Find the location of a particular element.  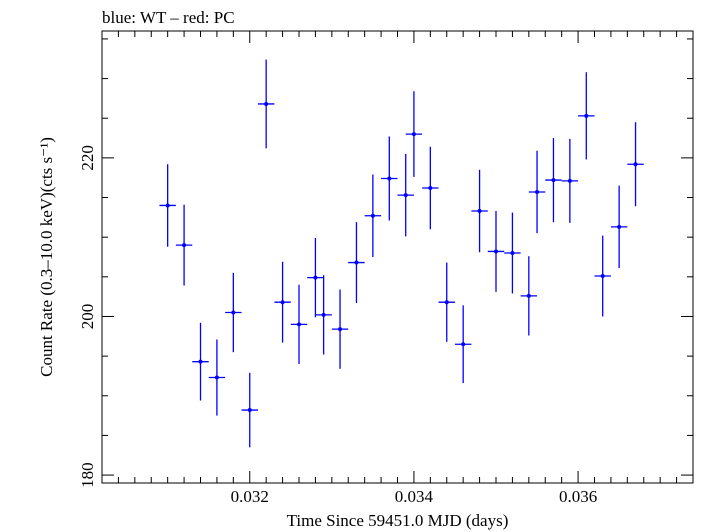

x-axis-label: Time Since 59451.0 MJD (days) is located at coordinates (398, 520).